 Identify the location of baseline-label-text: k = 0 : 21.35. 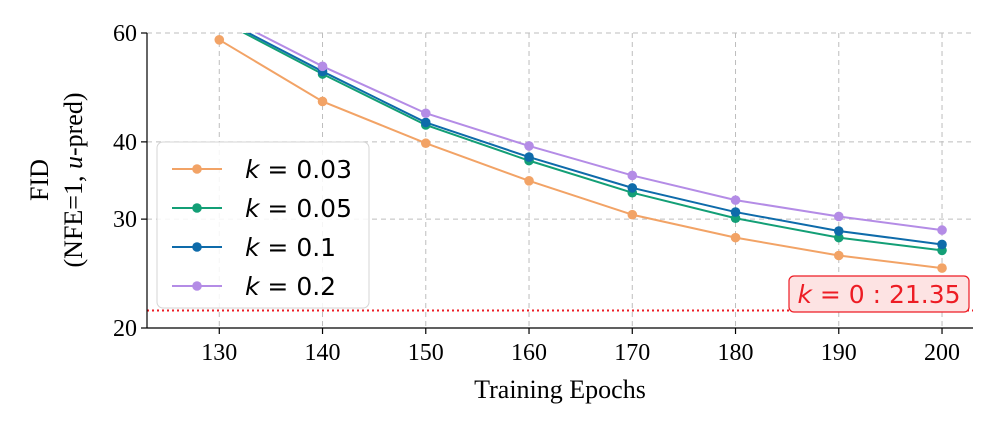
(878, 294).